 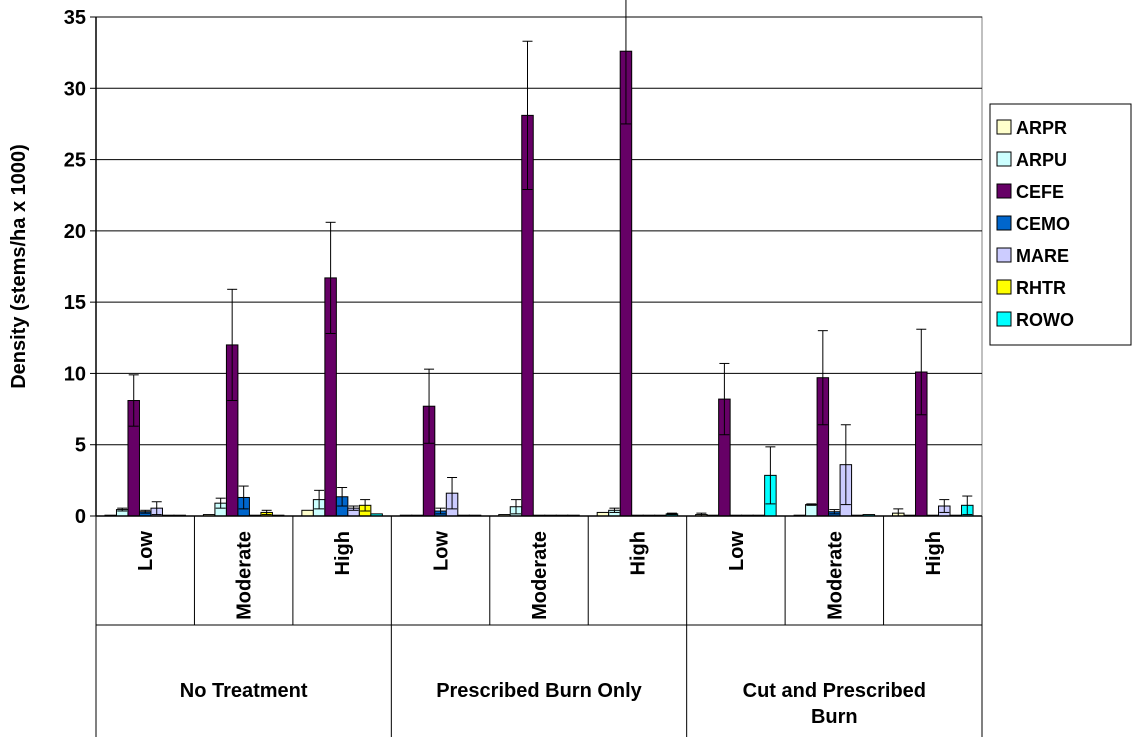 What do you see at coordinates (75, 89) in the screenshot?
I see `y-tick-label: 30` at bounding box center [75, 89].